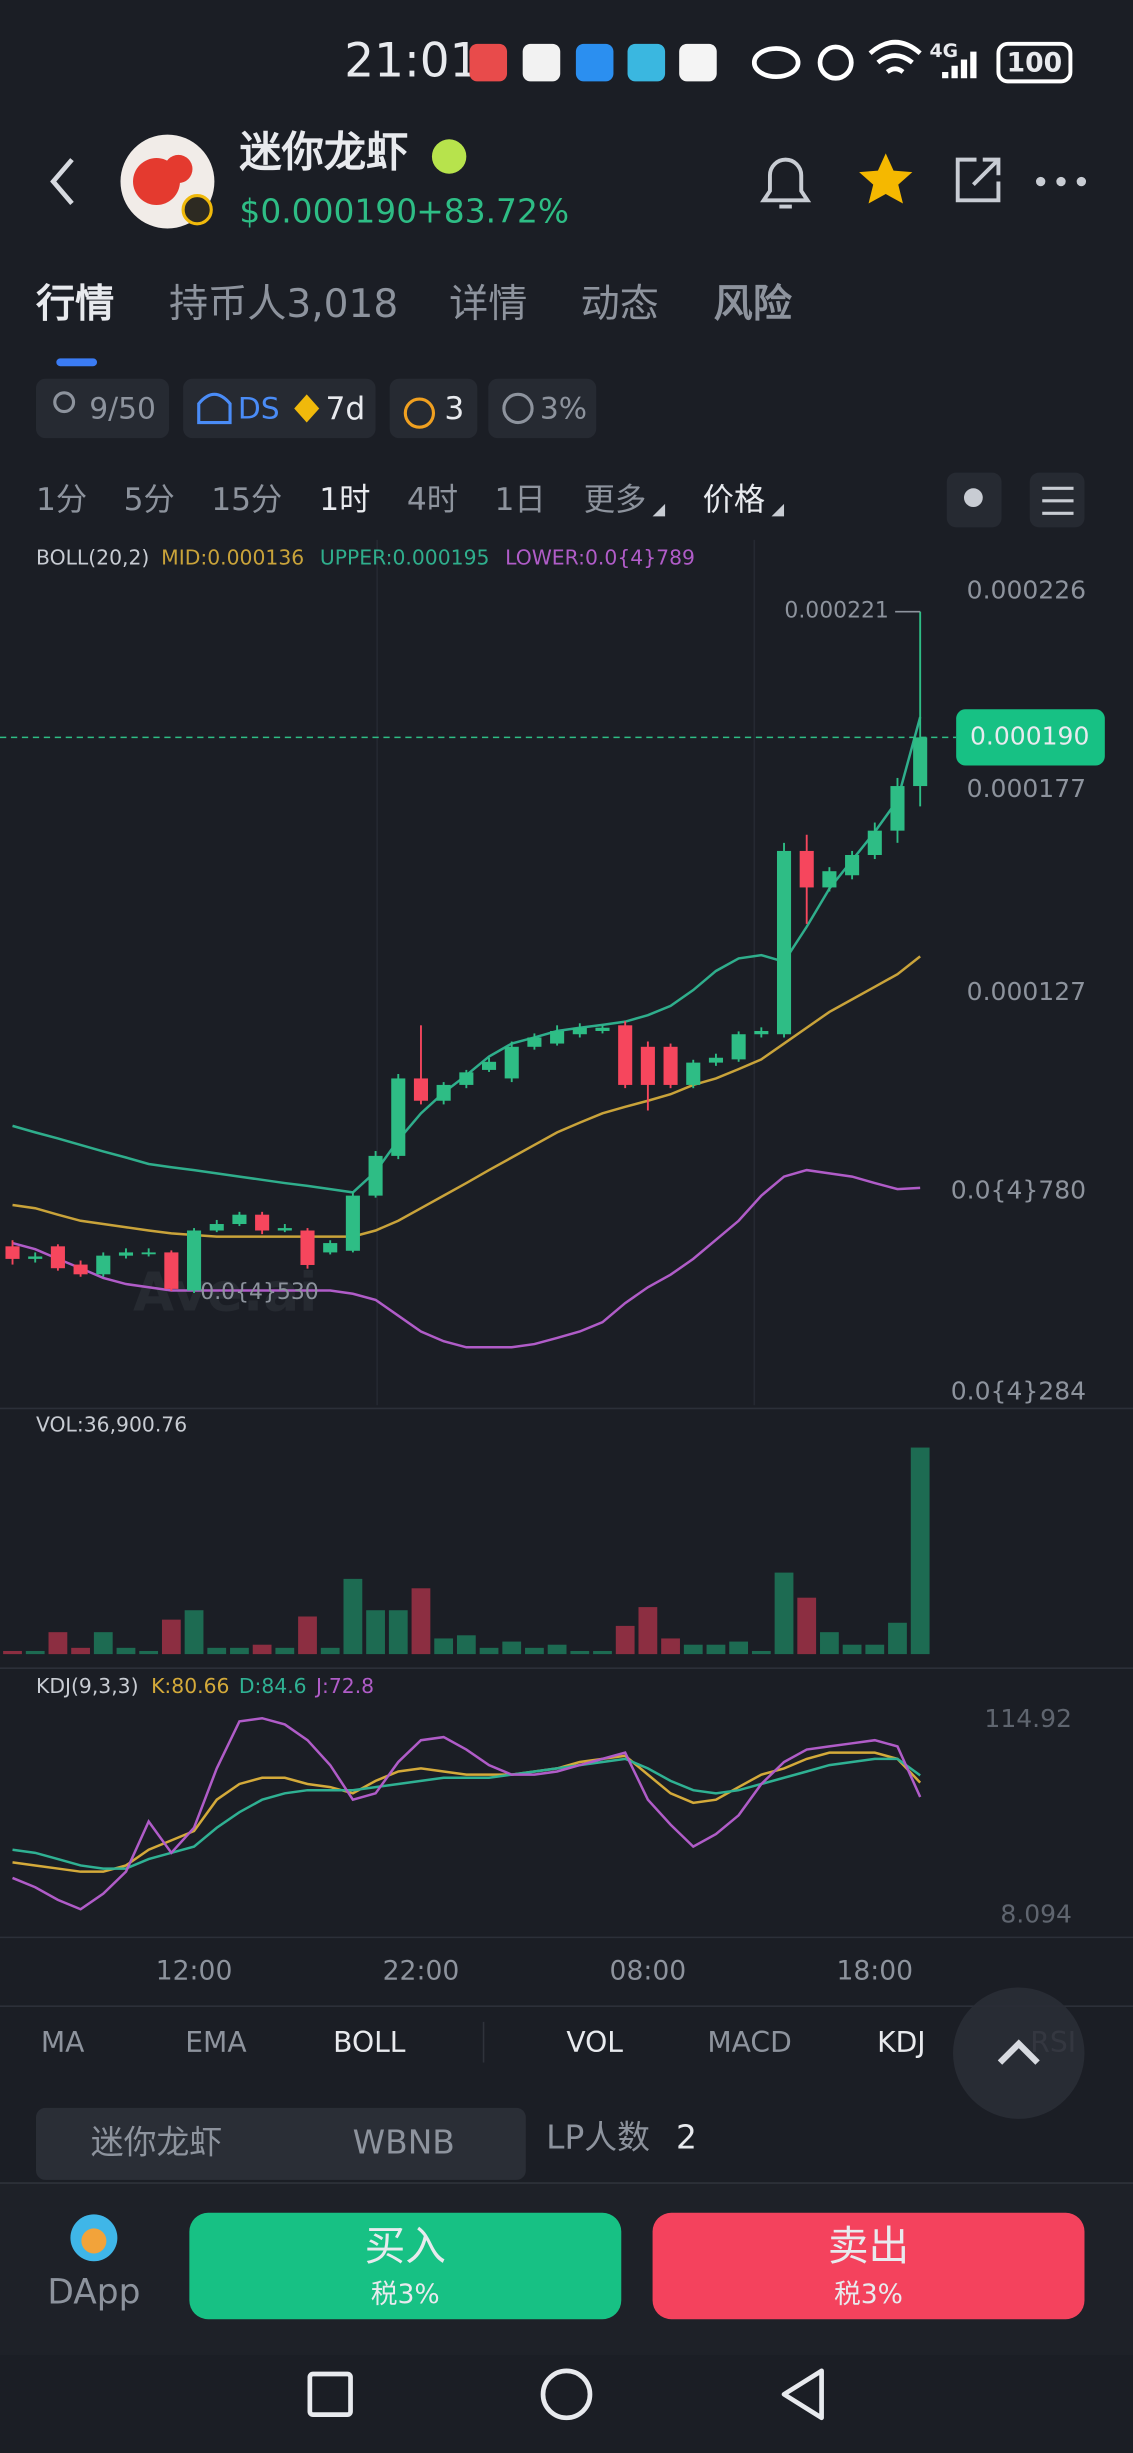  Describe the element at coordinates (411, 61) in the screenshot. I see `status-time: 21:01` at that location.